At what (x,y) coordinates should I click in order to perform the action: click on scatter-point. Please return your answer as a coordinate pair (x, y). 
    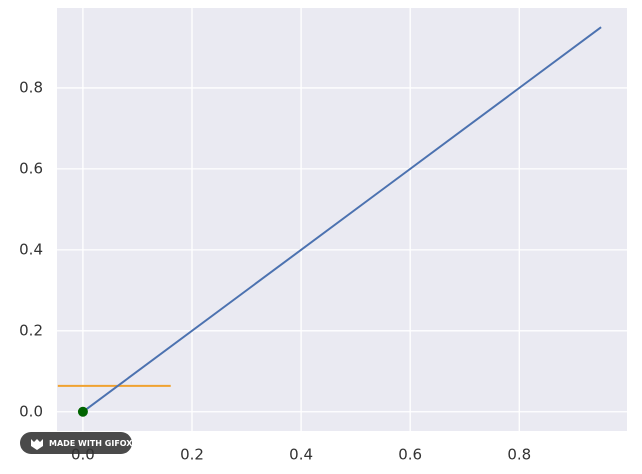
    Looking at the image, I should click on (82, 411).